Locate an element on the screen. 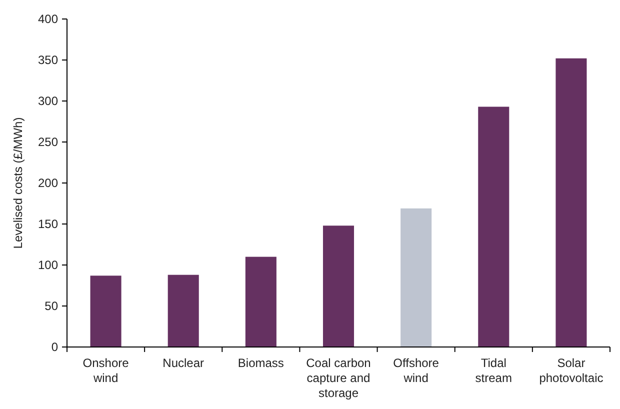 The height and width of the screenshot is (409, 620). y-tick-label: 0 is located at coordinates (54, 347).